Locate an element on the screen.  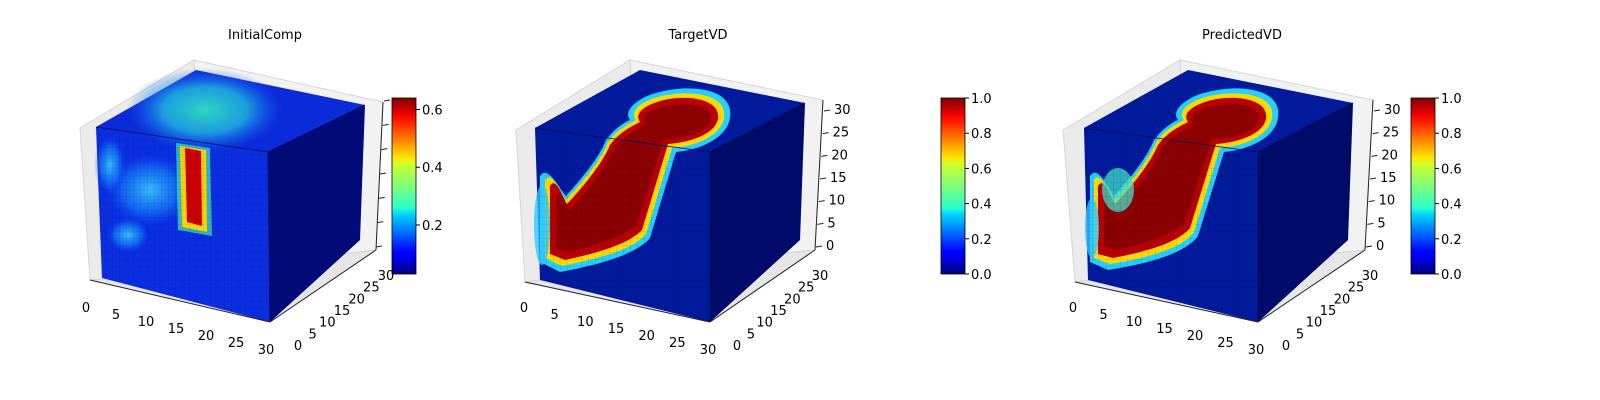
z-tick-label: 15 is located at coordinates (1388, 178).